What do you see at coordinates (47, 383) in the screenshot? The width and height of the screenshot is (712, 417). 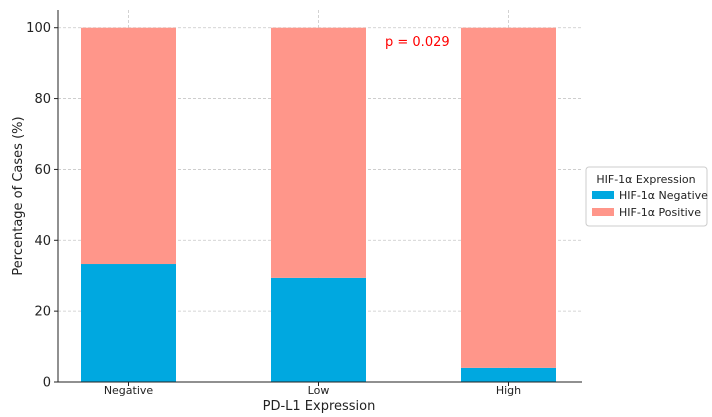 I see `y-tick-label: 0` at bounding box center [47, 383].